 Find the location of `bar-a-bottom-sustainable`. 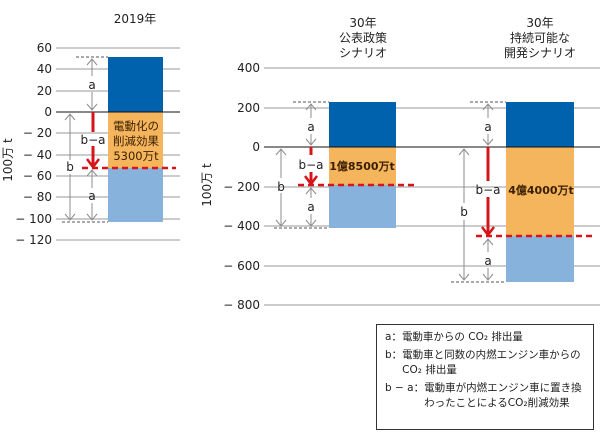

bar-a-bottom-sustainable is located at coordinates (540, 259).